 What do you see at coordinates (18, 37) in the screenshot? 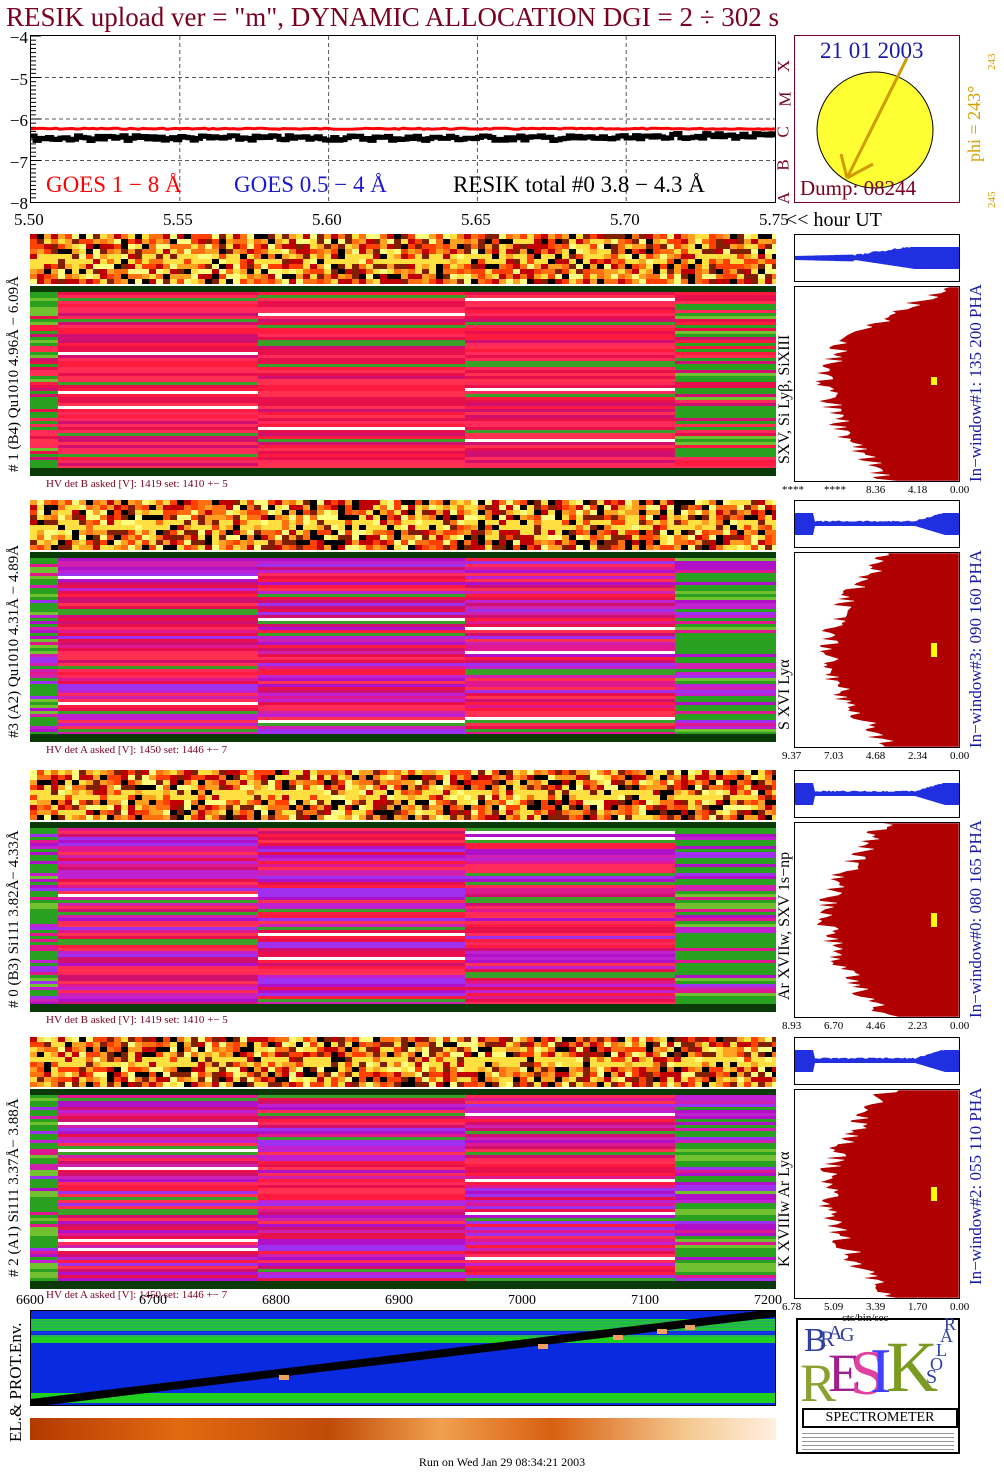
I see `goes-y-tick: −4` at bounding box center [18, 37].